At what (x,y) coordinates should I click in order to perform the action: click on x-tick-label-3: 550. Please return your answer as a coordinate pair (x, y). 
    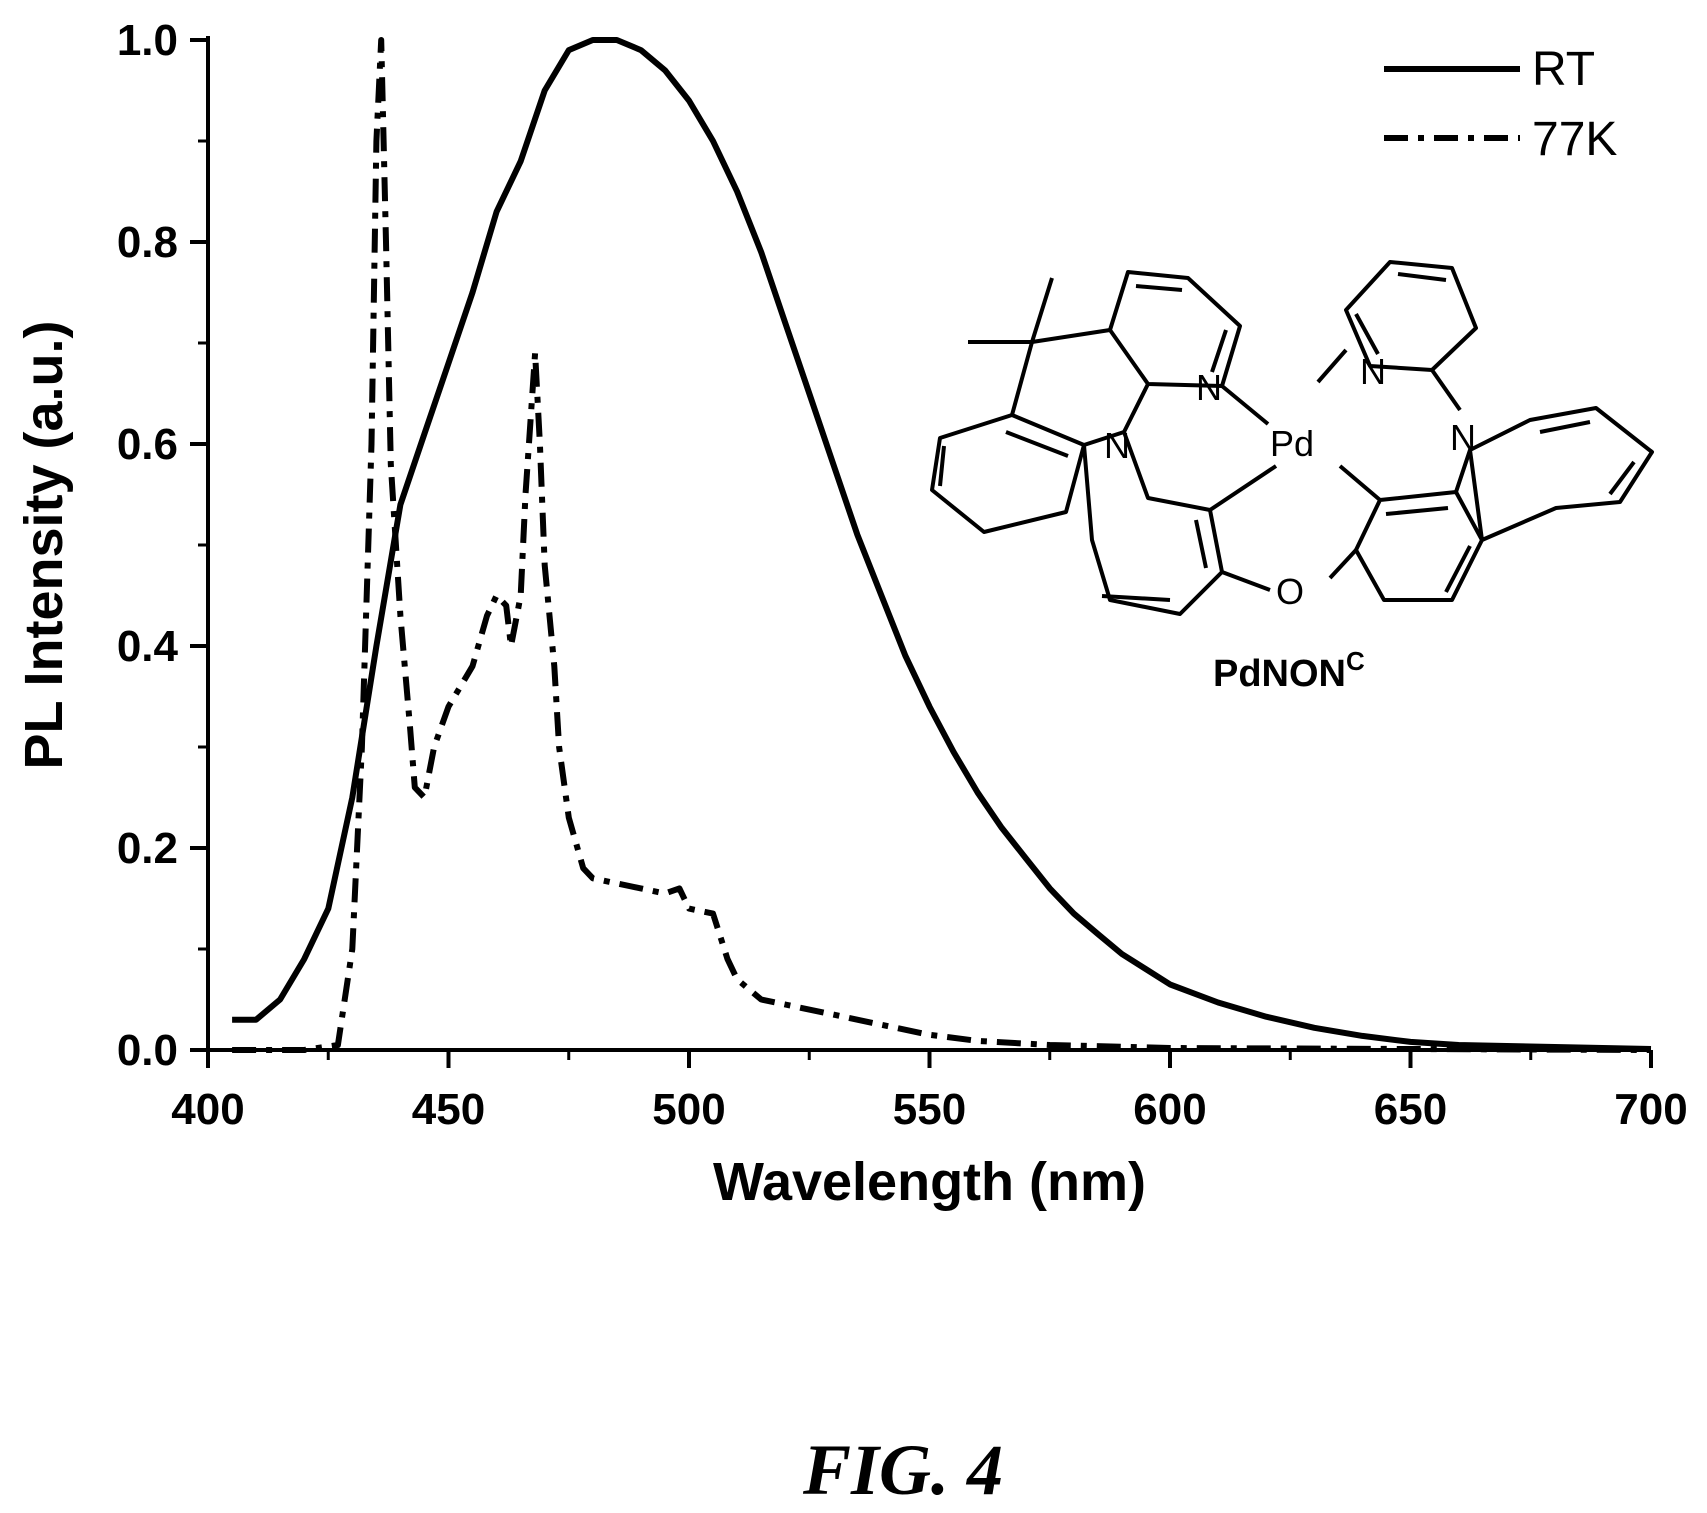
    Looking at the image, I should click on (929, 1109).